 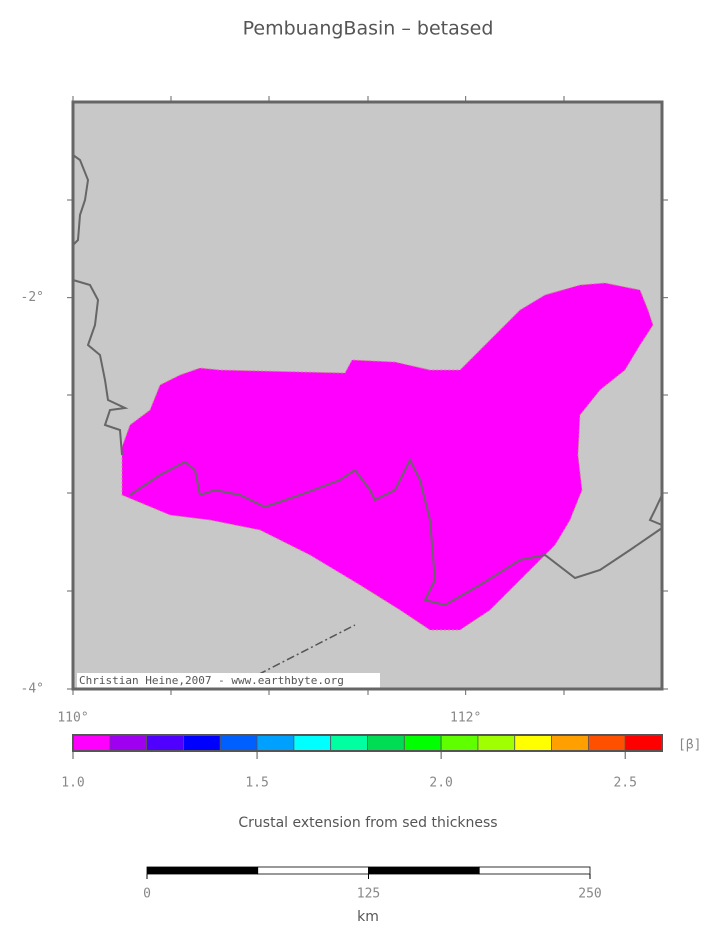 What do you see at coordinates (465, 718) in the screenshot?
I see `lon-tick-label: 112°` at bounding box center [465, 718].